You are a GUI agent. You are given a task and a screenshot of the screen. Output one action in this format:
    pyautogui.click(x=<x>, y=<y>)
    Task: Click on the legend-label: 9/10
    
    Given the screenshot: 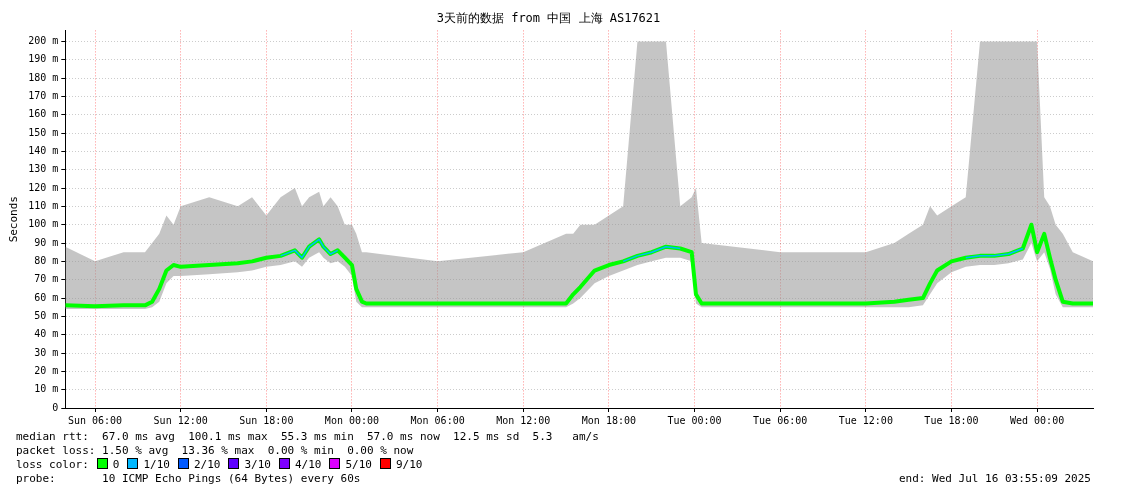 What is the action you would take?
    pyautogui.click(x=409, y=464)
    